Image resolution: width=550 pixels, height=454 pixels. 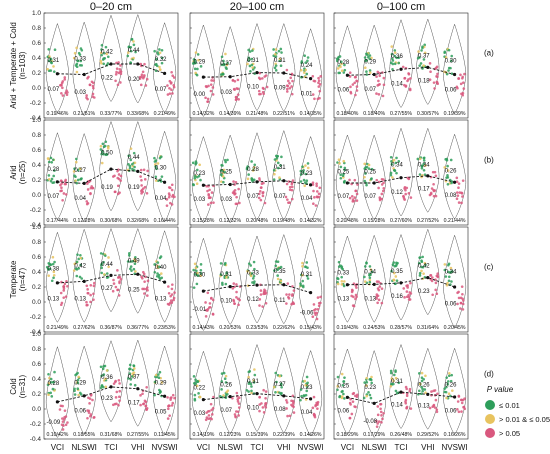 What do you see at coordinates (36, 334) in the screenshot?
I see `y-tick-label: 1.0` at bounding box center [36, 334].